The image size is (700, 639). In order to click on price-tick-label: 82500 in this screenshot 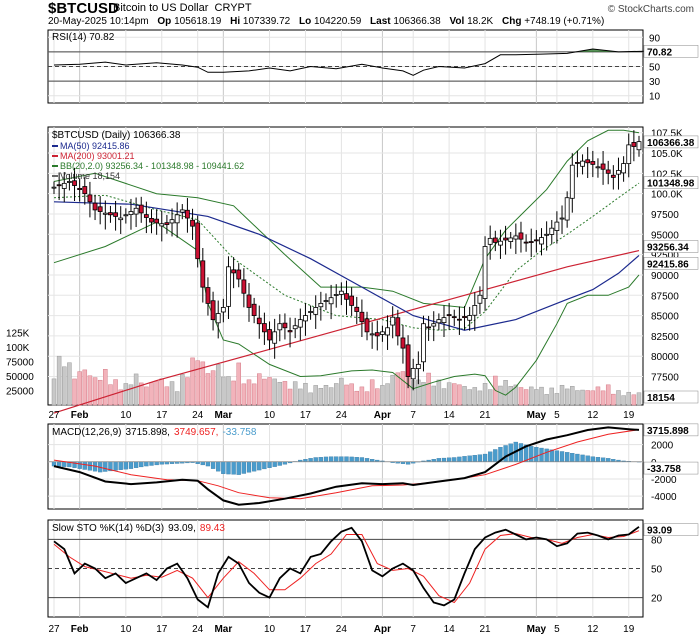, I will do `click(665, 337)`.